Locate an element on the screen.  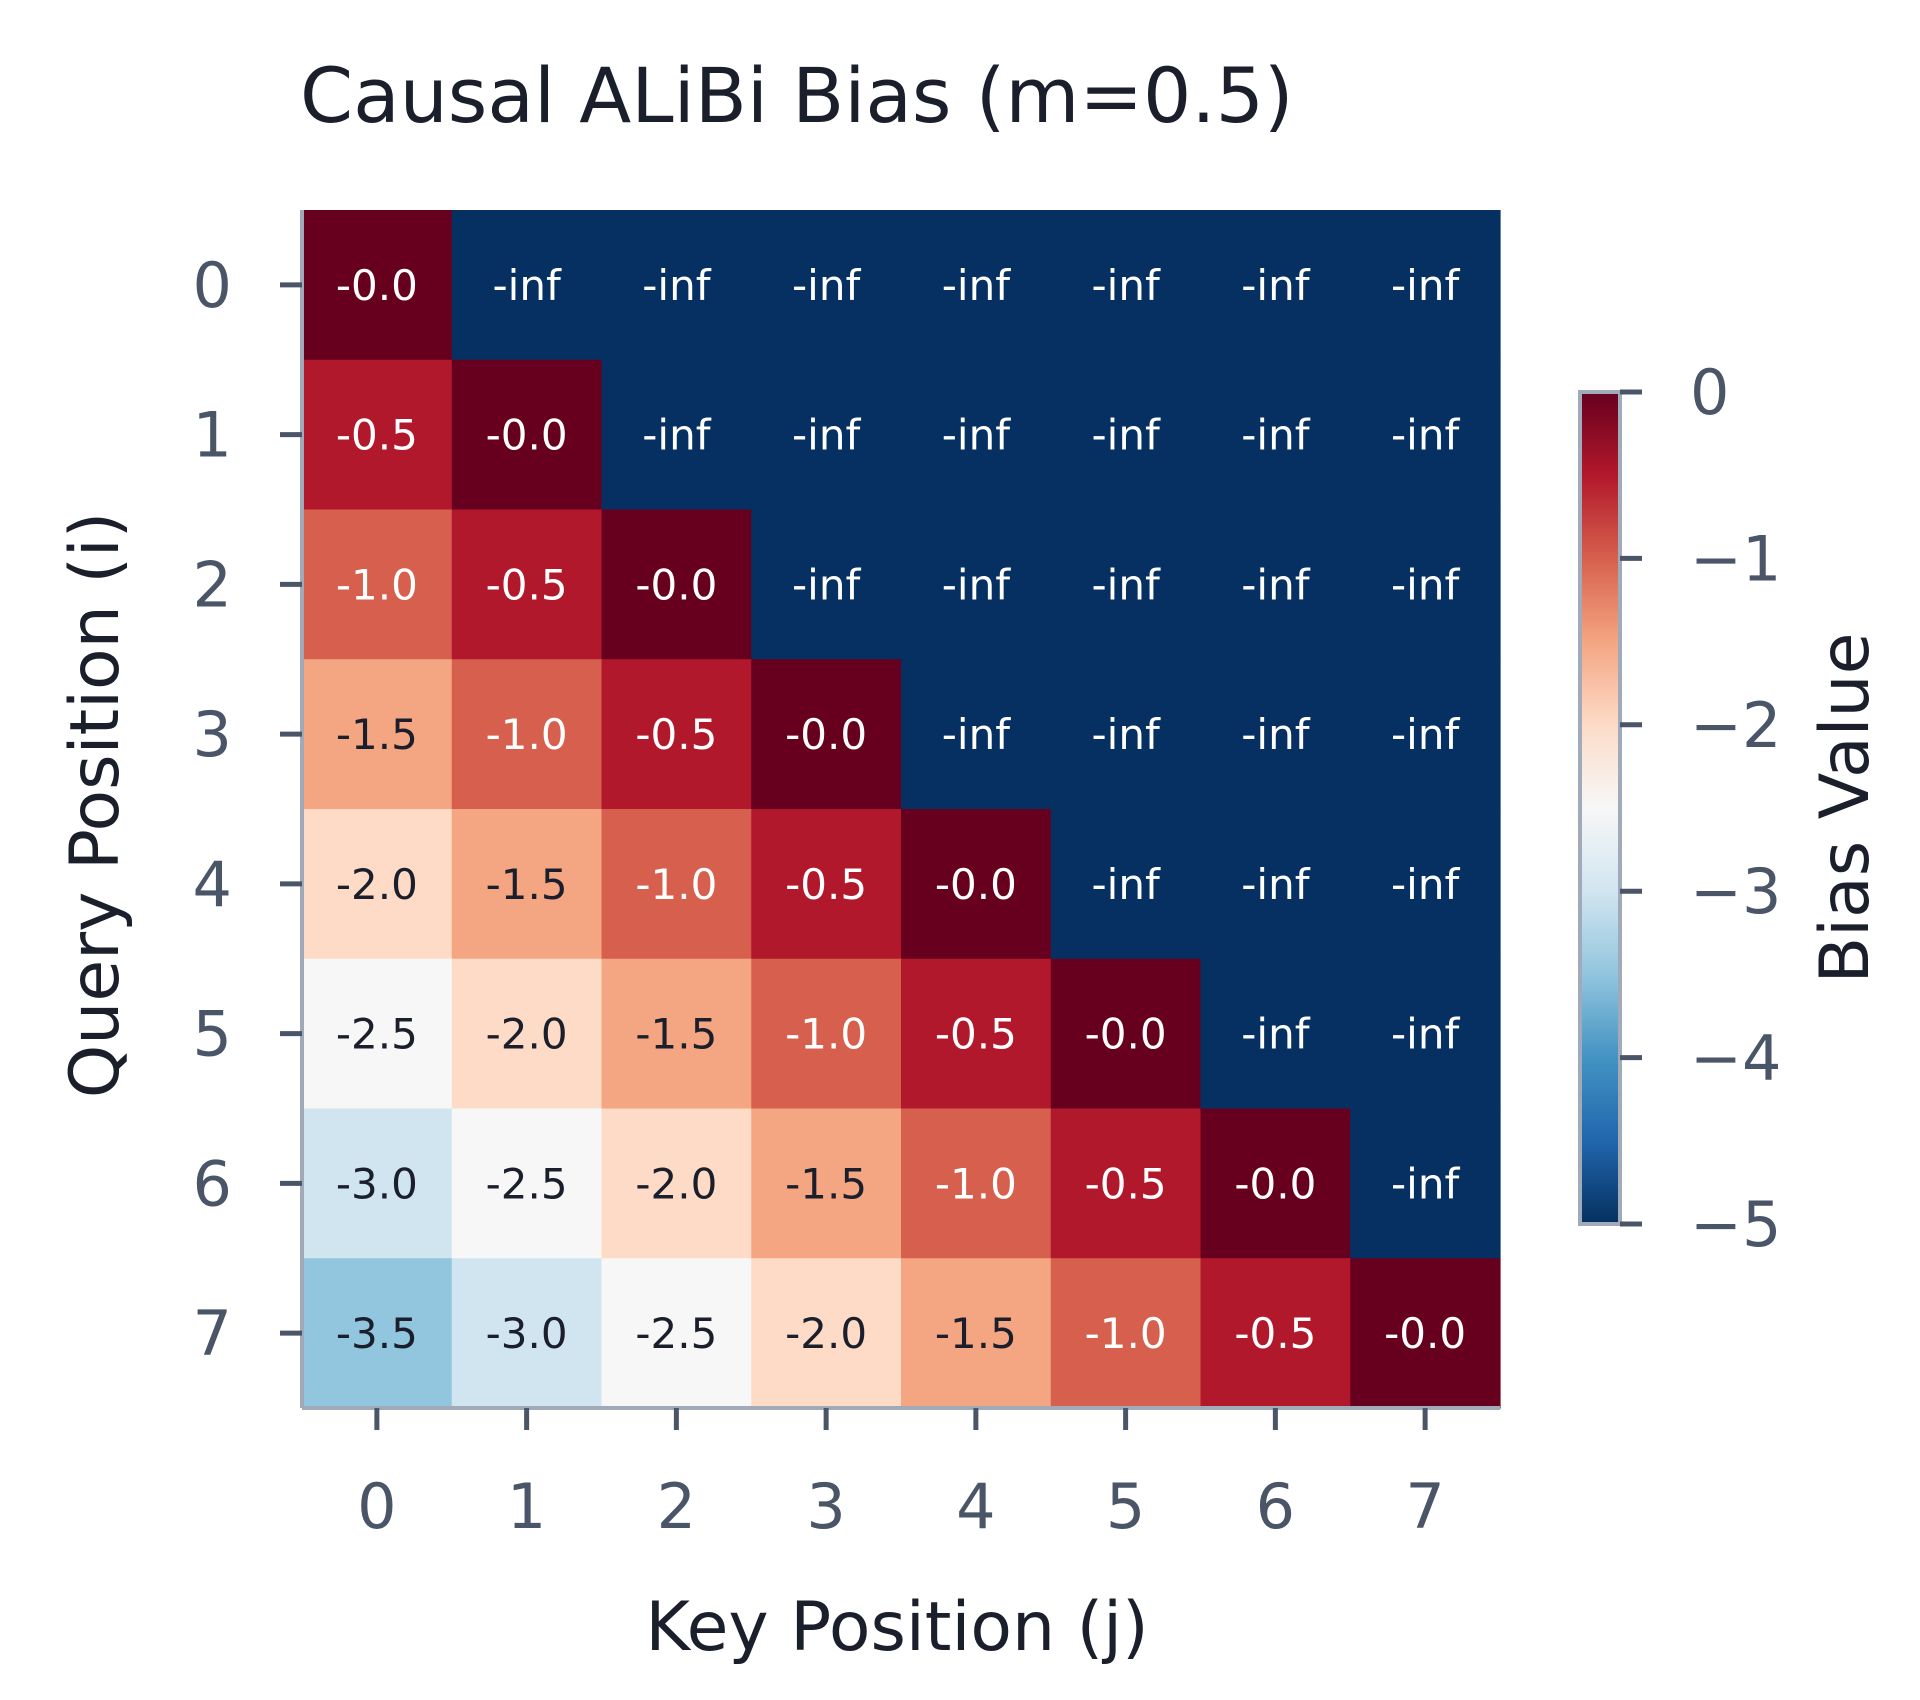
x-tick-label: 5 is located at coordinates (1125, 1506).